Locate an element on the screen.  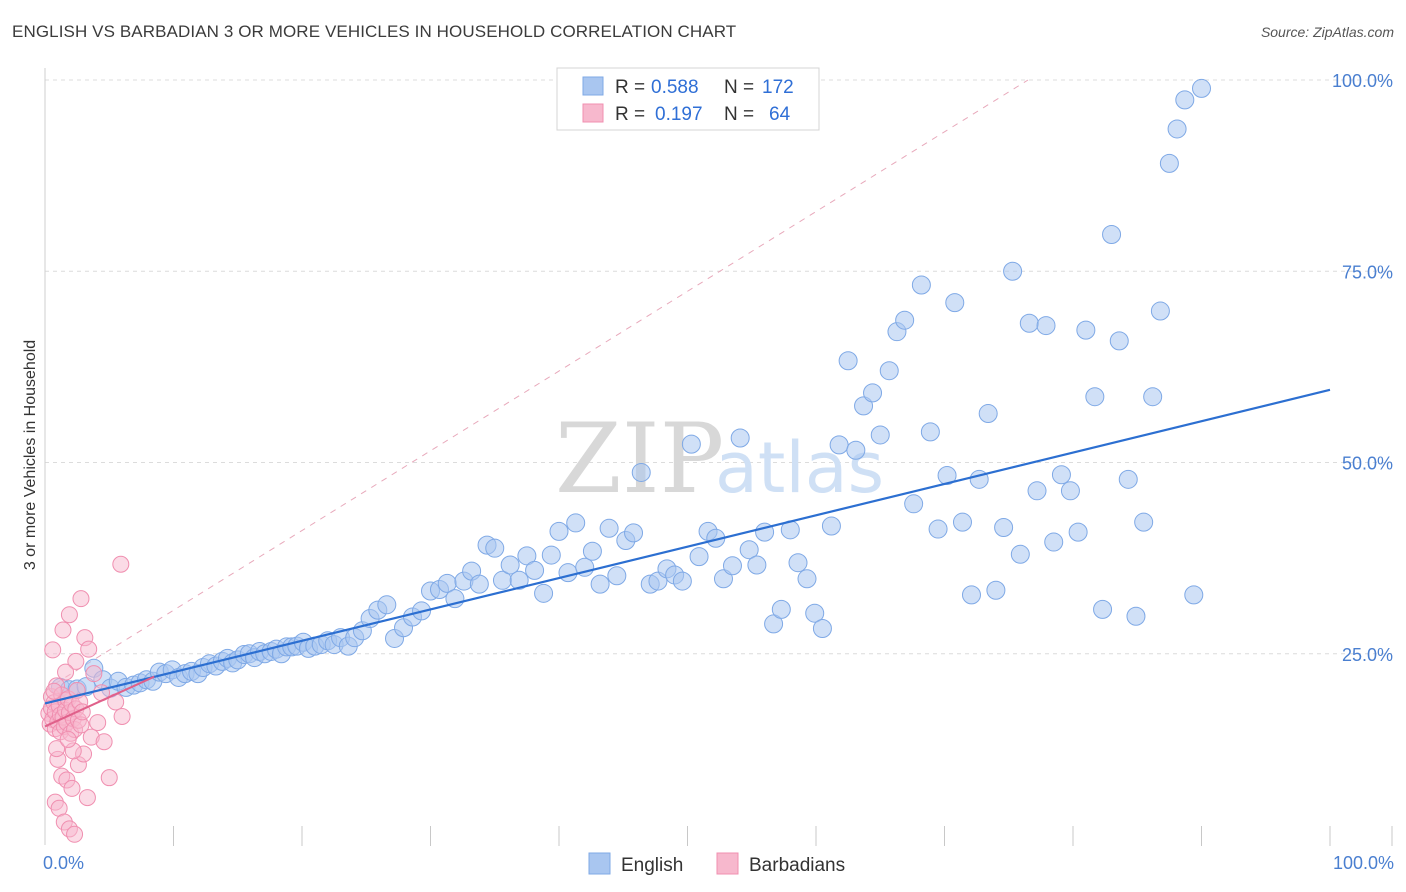
legend-bottom: English Barbadians is located at coordinates (716, 864).